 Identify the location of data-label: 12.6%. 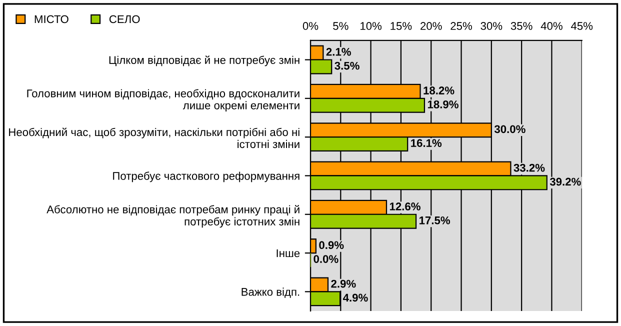
(405, 206).